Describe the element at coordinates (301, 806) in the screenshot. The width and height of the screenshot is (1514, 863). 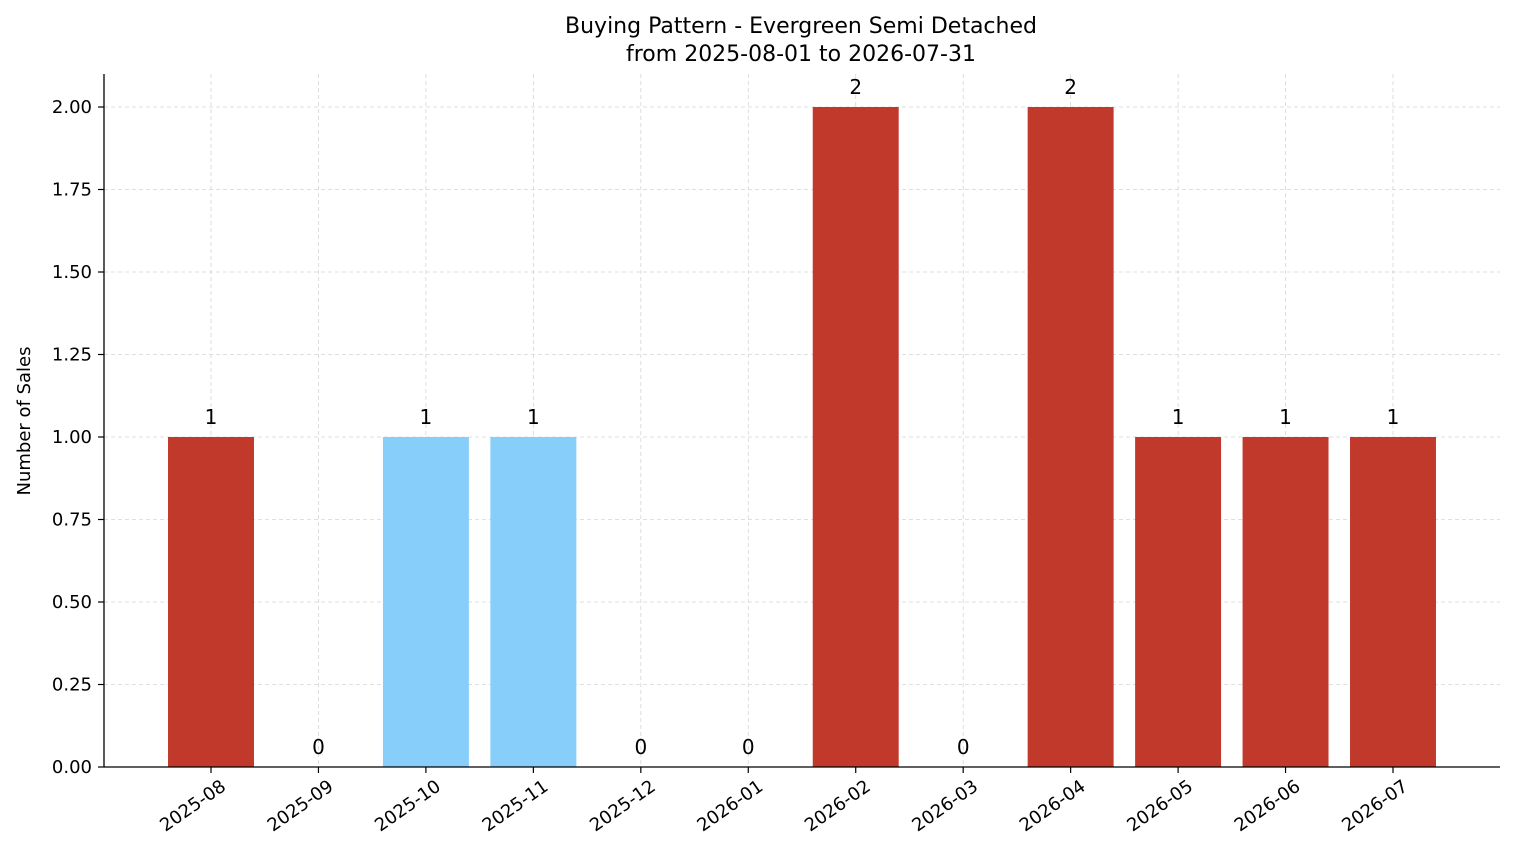
I see `x-tick-label: 2025-09` at that location.